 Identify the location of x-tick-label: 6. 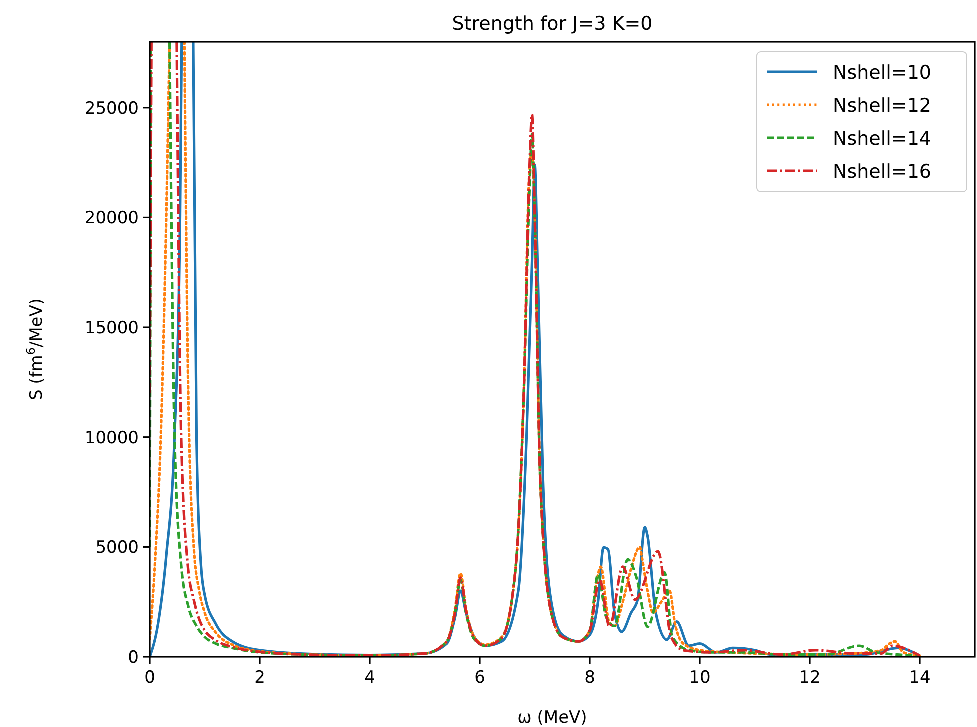
(480, 678).